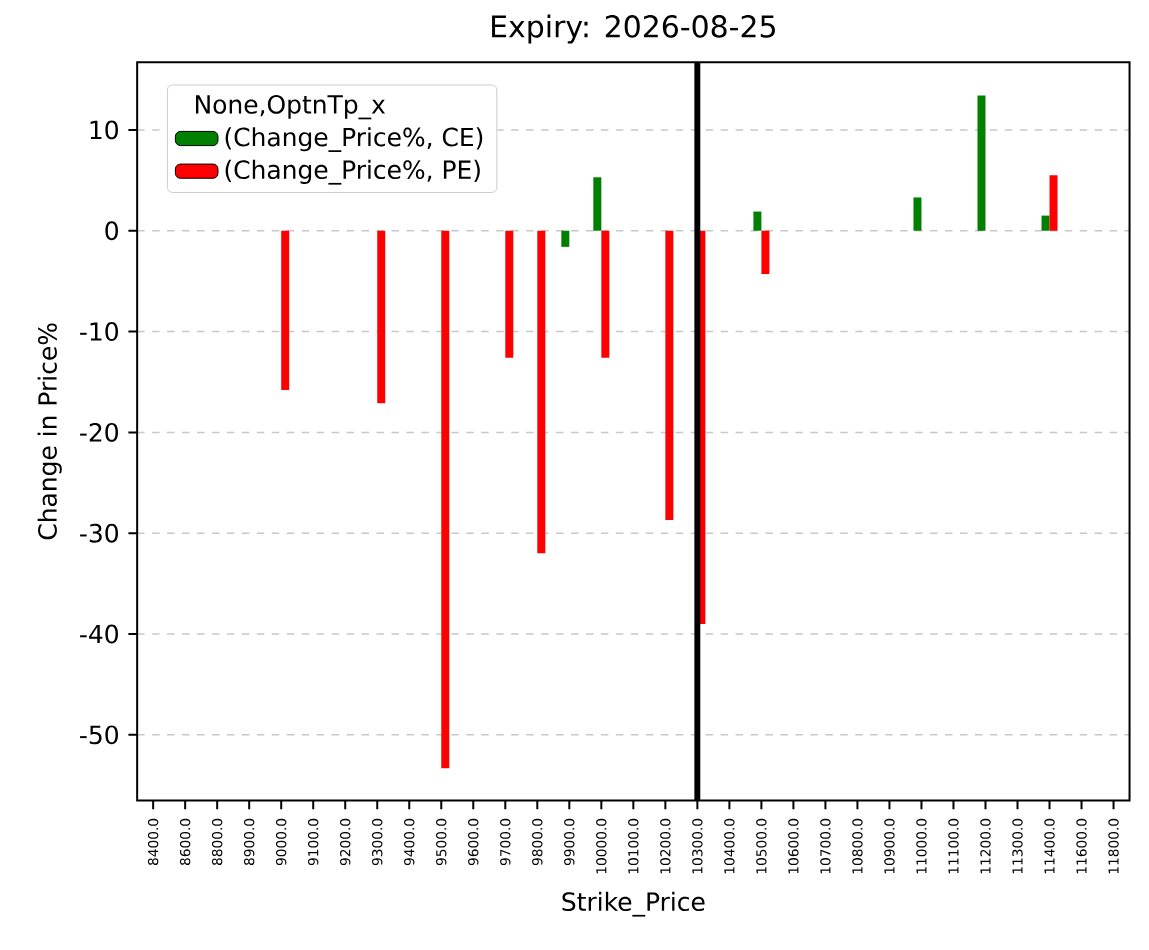 The image size is (1149, 950). I want to click on x-tick-label: 10400.0, so click(729, 846).